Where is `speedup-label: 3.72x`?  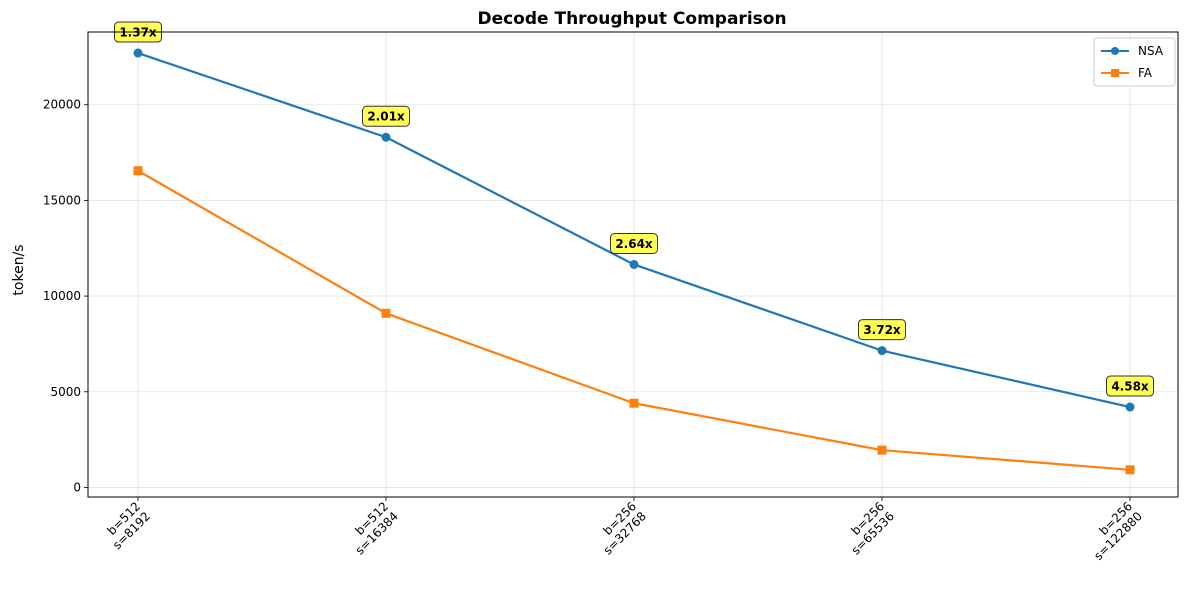 speedup-label: 3.72x is located at coordinates (882, 330).